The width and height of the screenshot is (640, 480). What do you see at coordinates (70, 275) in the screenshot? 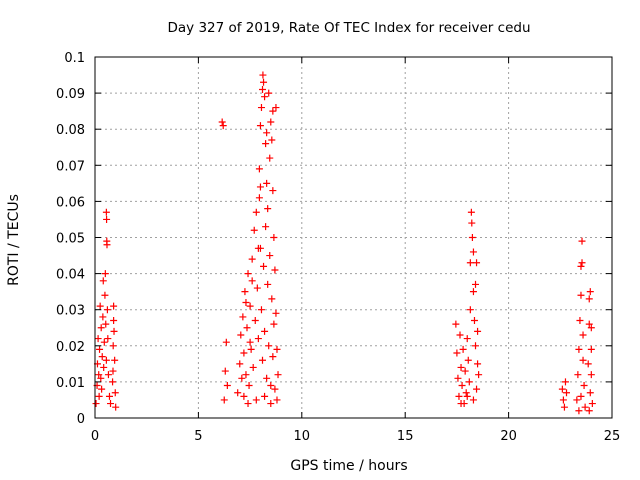
I see `y-tick-label: 0.04` at bounding box center [70, 275].